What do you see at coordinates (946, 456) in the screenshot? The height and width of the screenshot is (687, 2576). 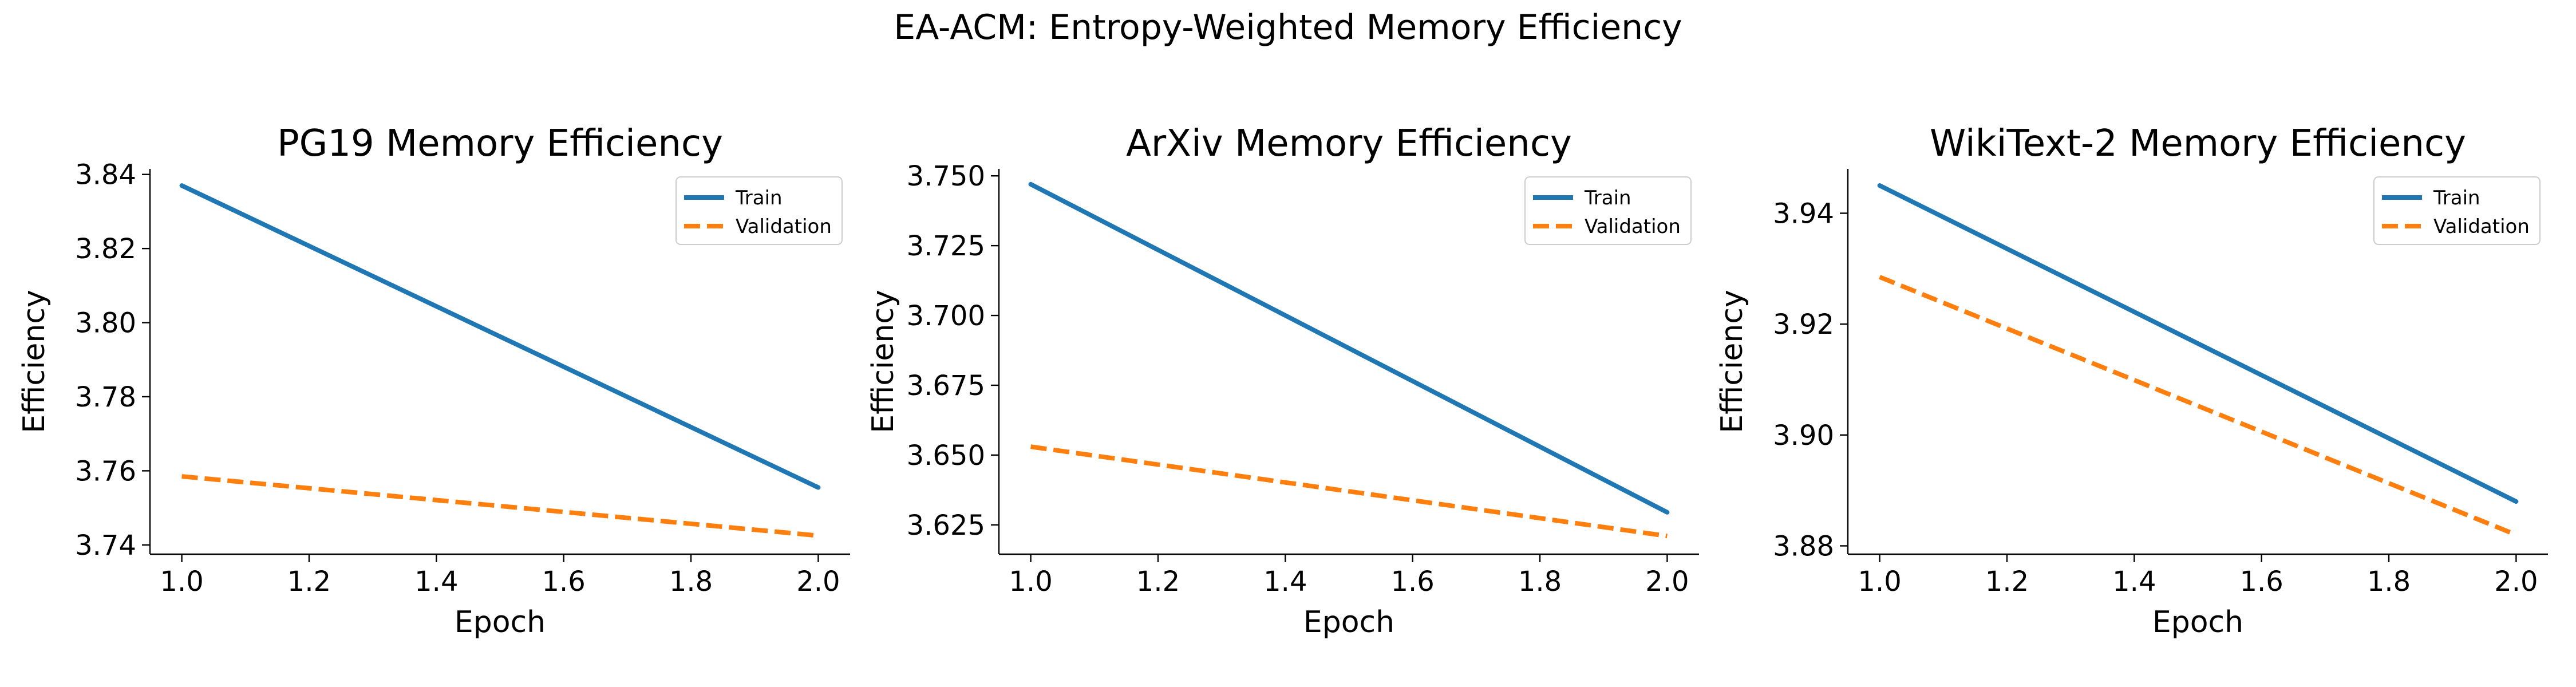 I see `y-tick-label: 3.650` at bounding box center [946, 456].